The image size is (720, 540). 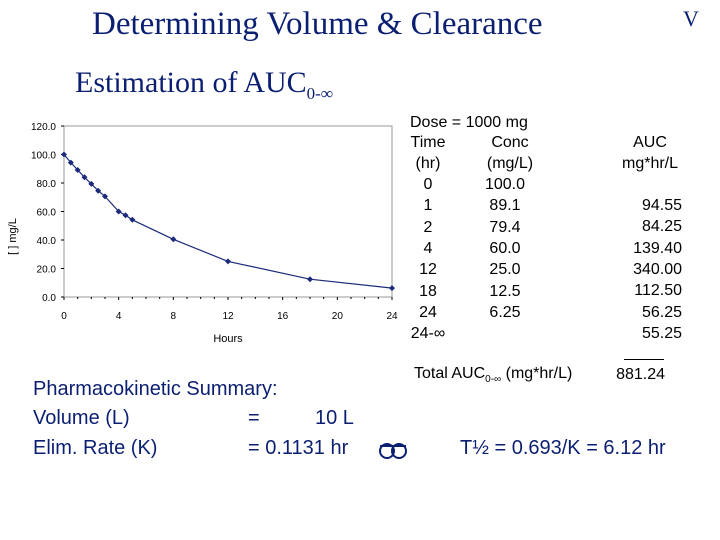 I want to click on time-header: Time, so click(x=428, y=142).